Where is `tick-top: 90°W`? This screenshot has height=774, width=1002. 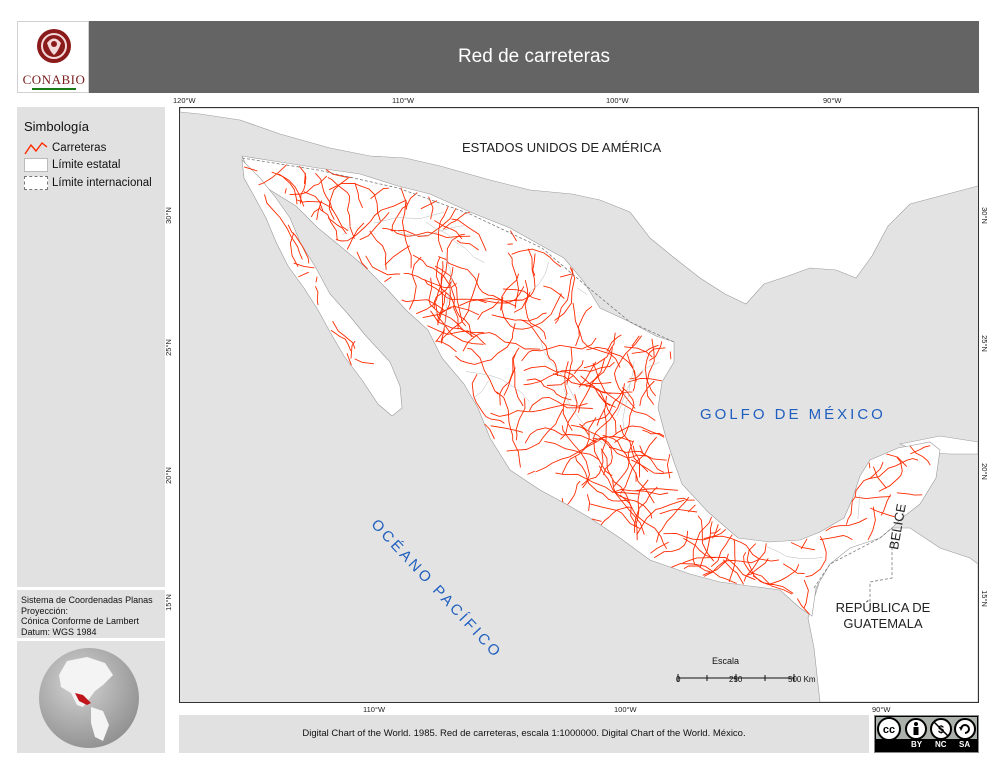
tick-top: 90°W is located at coordinates (832, 100).